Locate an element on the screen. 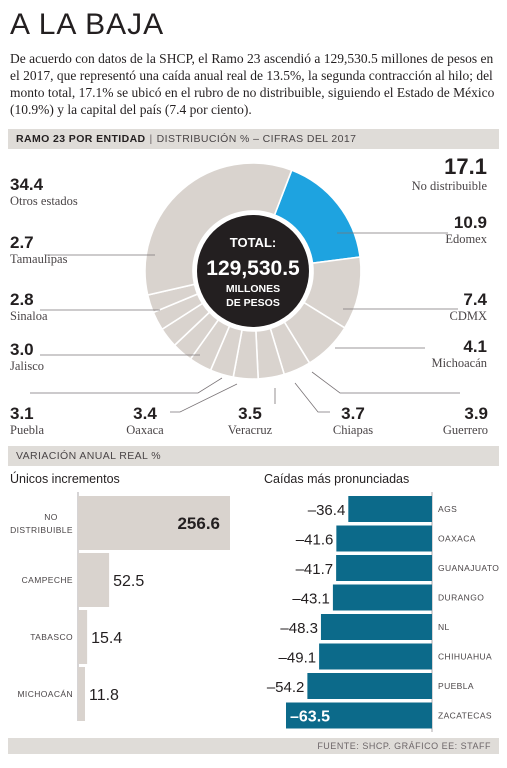 The height and width of the screenshot is (768, 507). donut-label-value: 10.9 is located at coordinates (470, 222).